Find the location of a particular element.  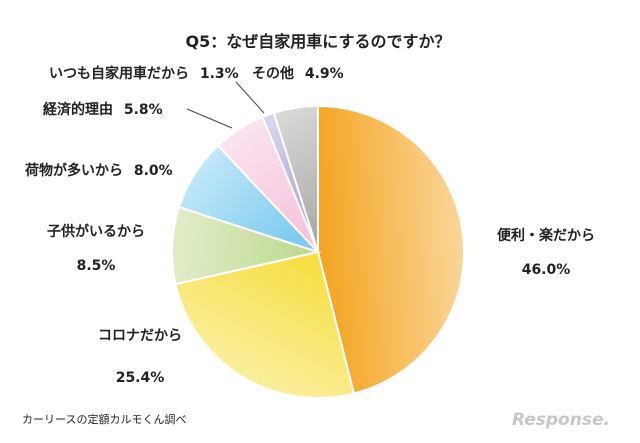

label-always-car: いつも自家用車だから 1.3% is located at coordinates (144, 73).